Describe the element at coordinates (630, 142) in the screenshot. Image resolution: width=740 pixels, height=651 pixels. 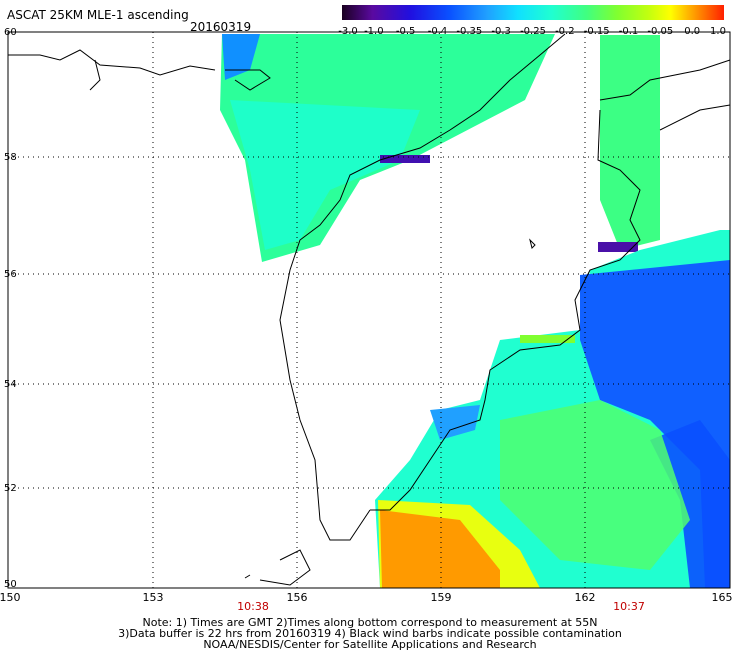
I see `northeast-swath` at that location.